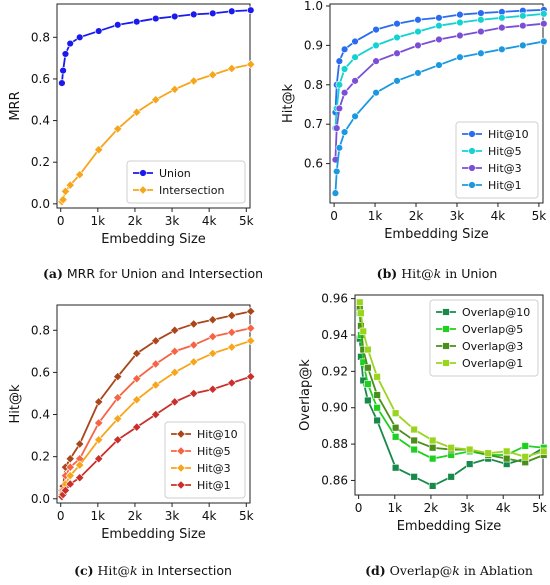 The width and height of the screenshot is (550, 585). Describe the element at coordinates (135, 221) in the screenshot. I see `x-tick-label-a: 2k` at that location.